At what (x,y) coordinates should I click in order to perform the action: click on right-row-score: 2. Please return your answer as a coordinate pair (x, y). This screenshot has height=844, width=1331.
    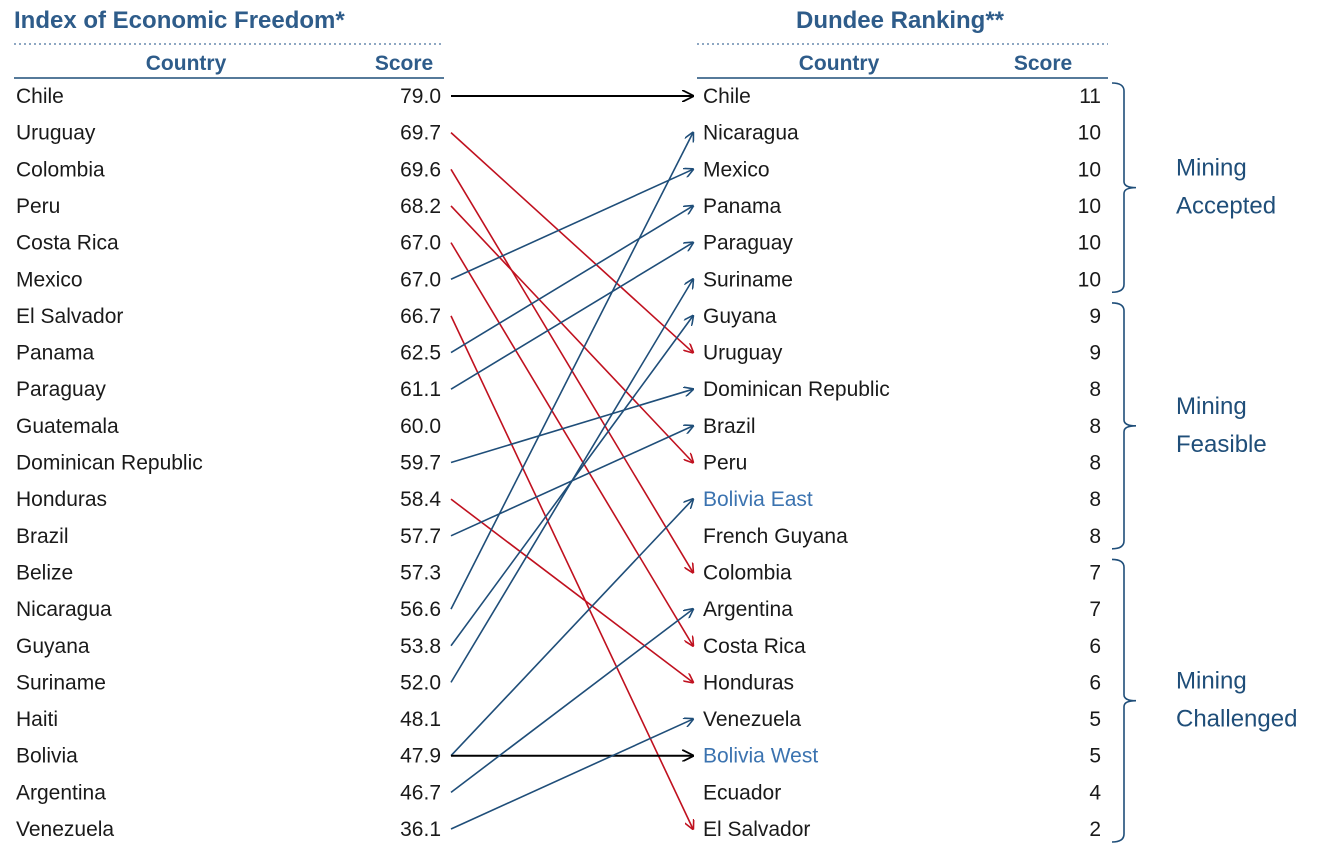
    Looking at the image, I should click on (1095, 829).